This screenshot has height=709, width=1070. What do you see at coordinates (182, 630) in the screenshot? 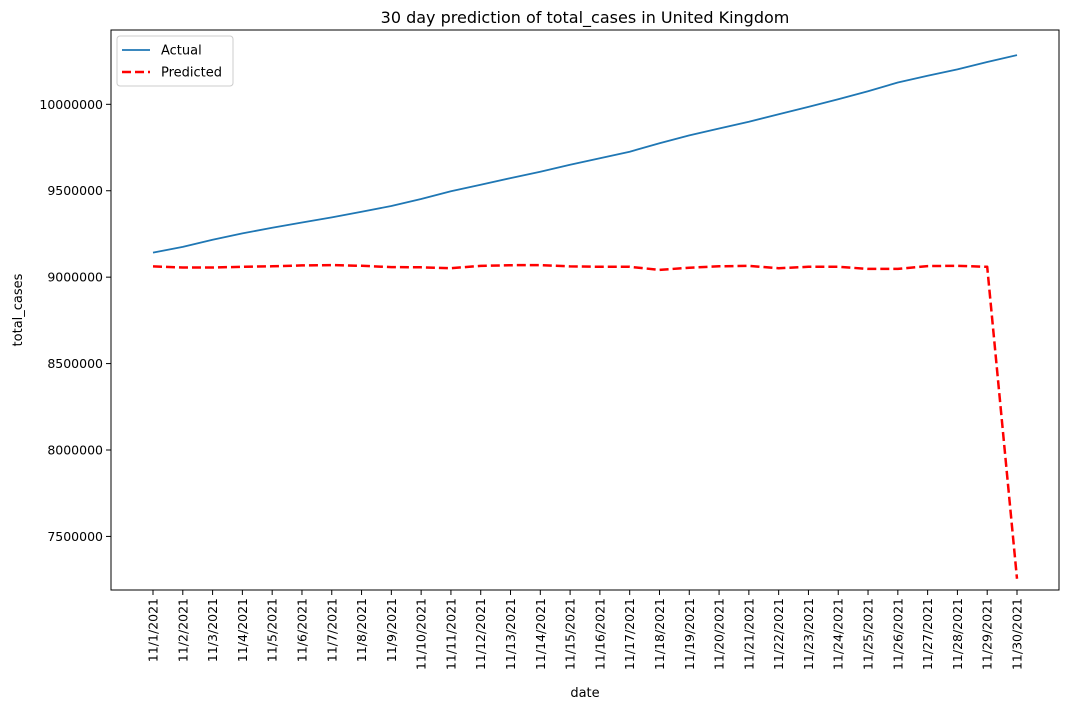
I see `x-tick-label: 11/2/2021` at bounding box center [182, 630].